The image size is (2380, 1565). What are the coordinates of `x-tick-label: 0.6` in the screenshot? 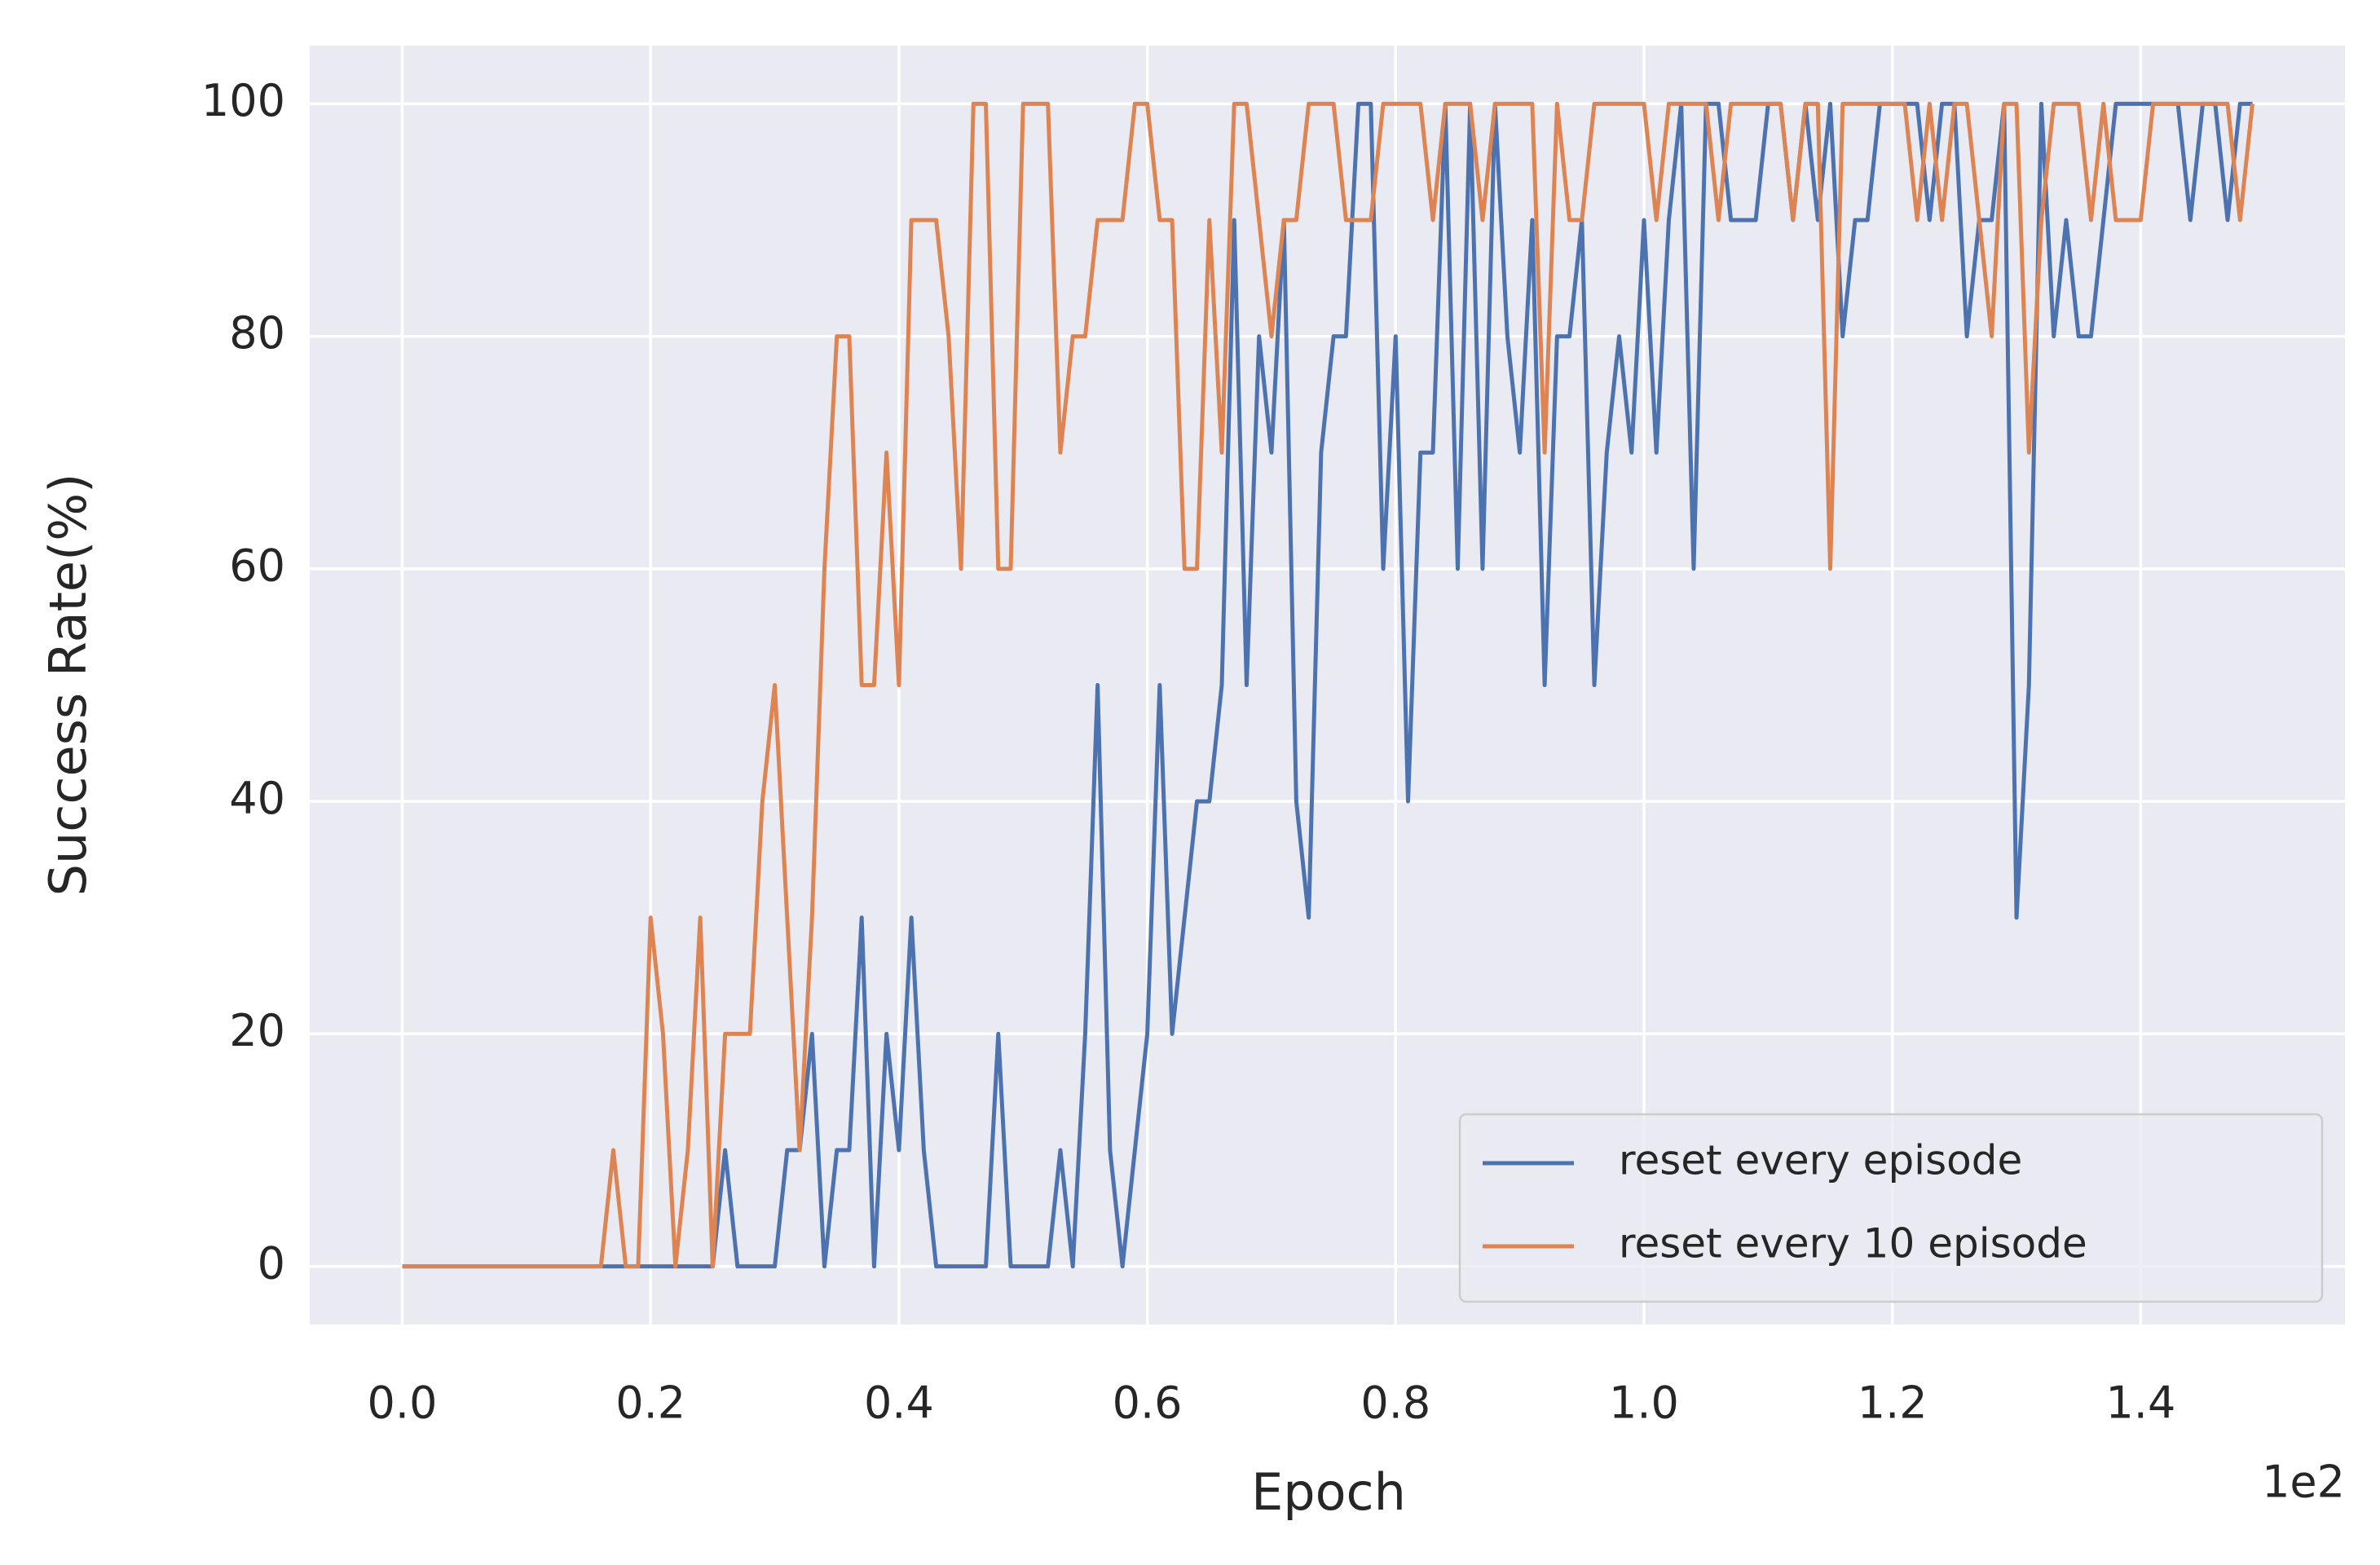 It's located at (1148, 1403).